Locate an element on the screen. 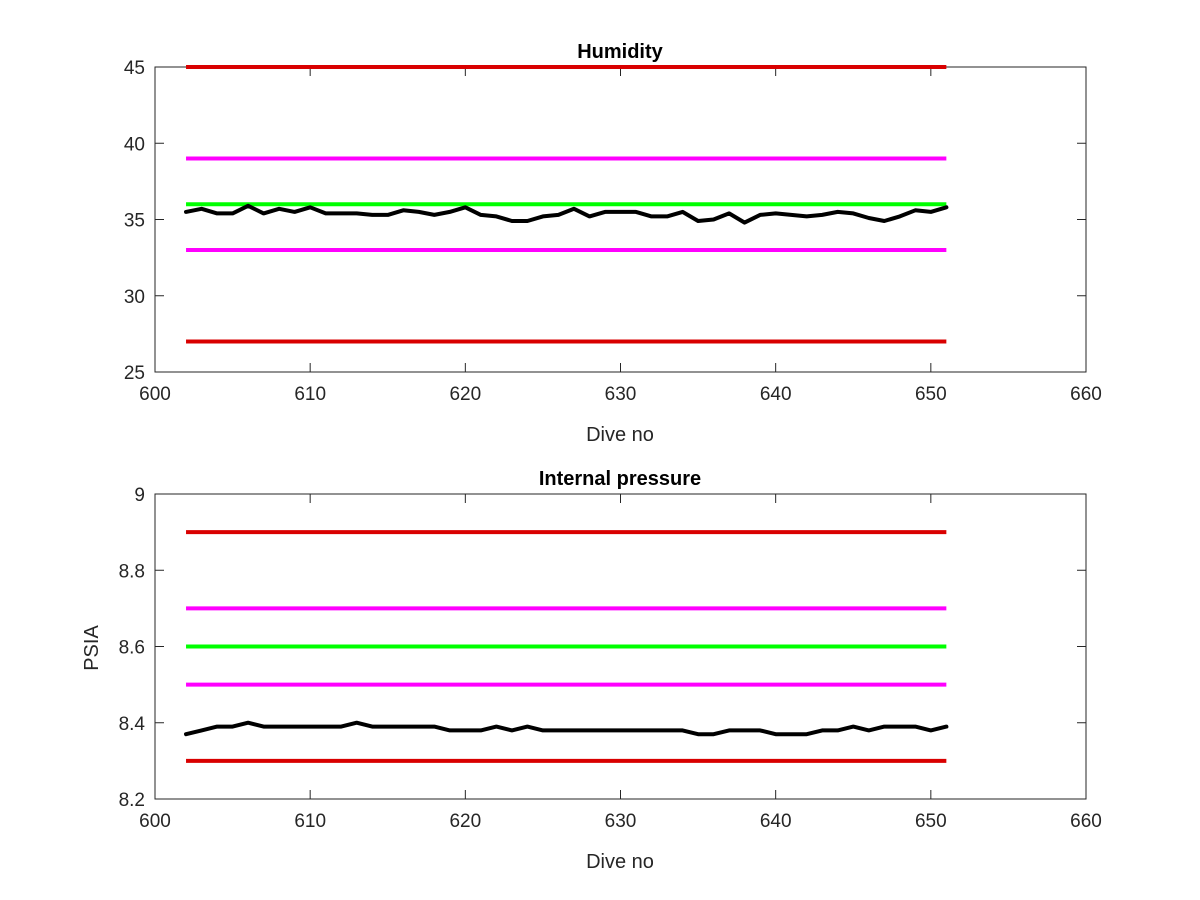 Image resolution: width=1200 pixels, height=900 pixels. y-tick-label: 8.4 is located at coordinates (132, 724).